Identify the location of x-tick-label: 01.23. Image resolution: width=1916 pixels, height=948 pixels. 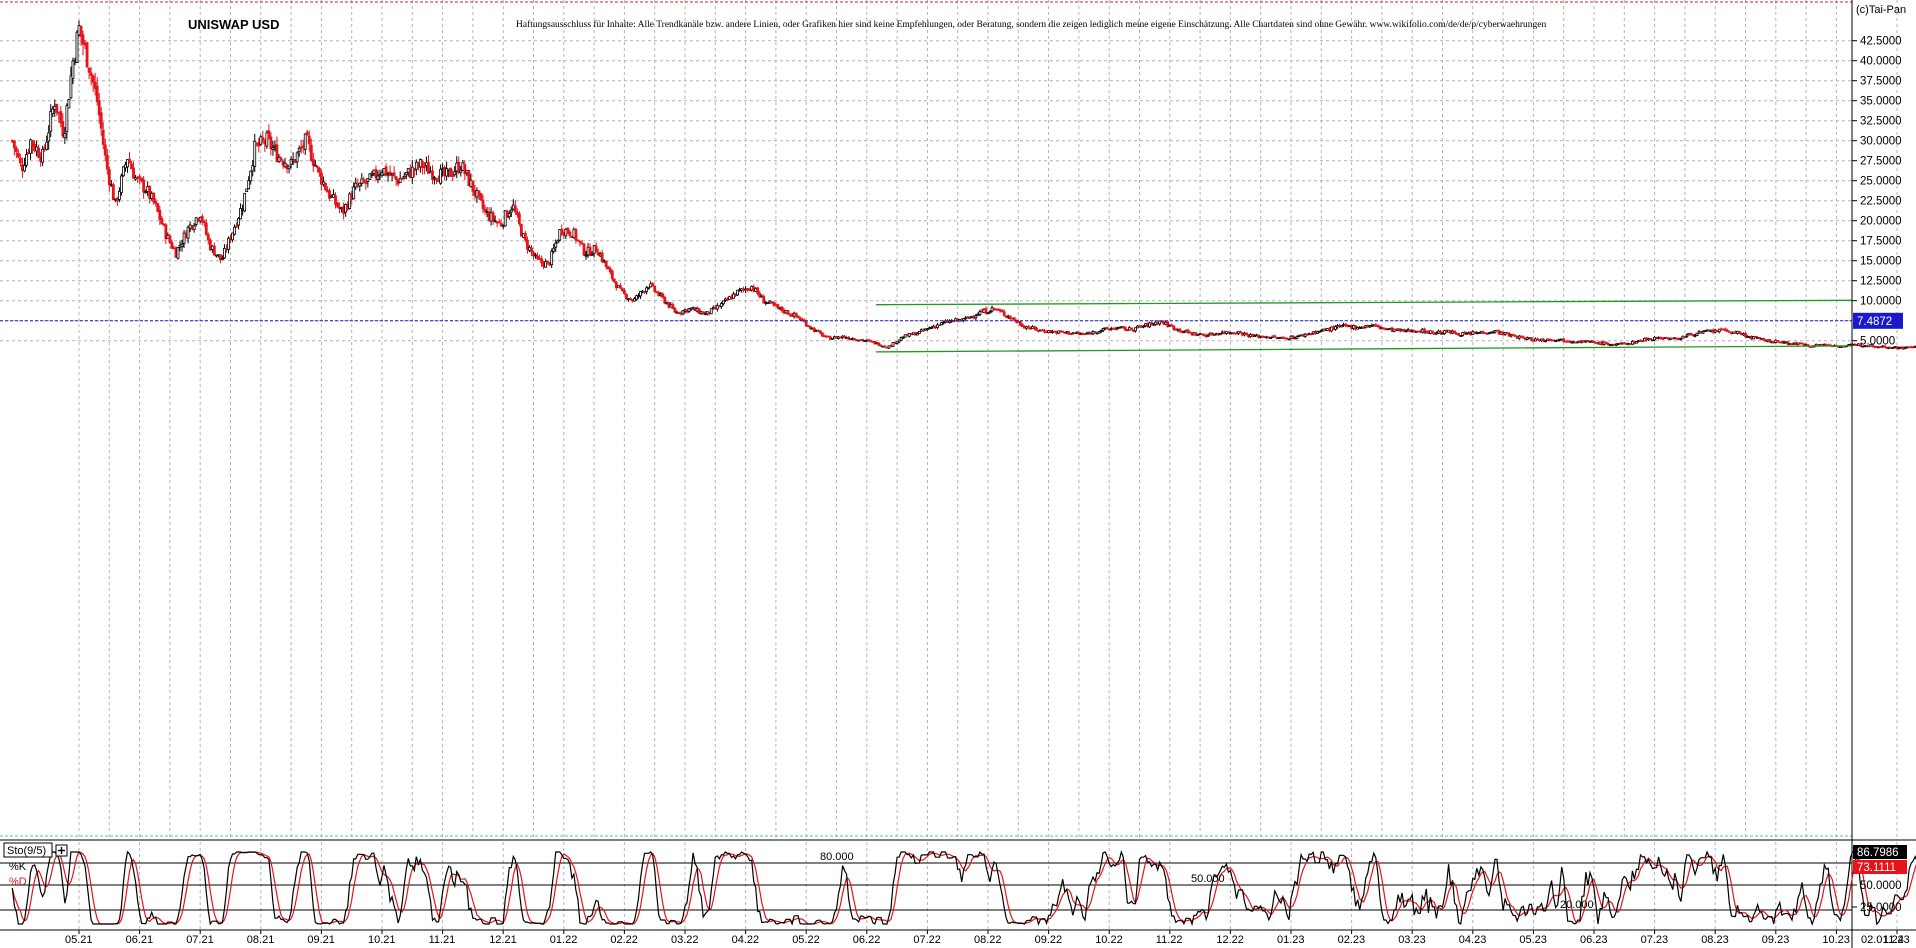
(1291, 940).